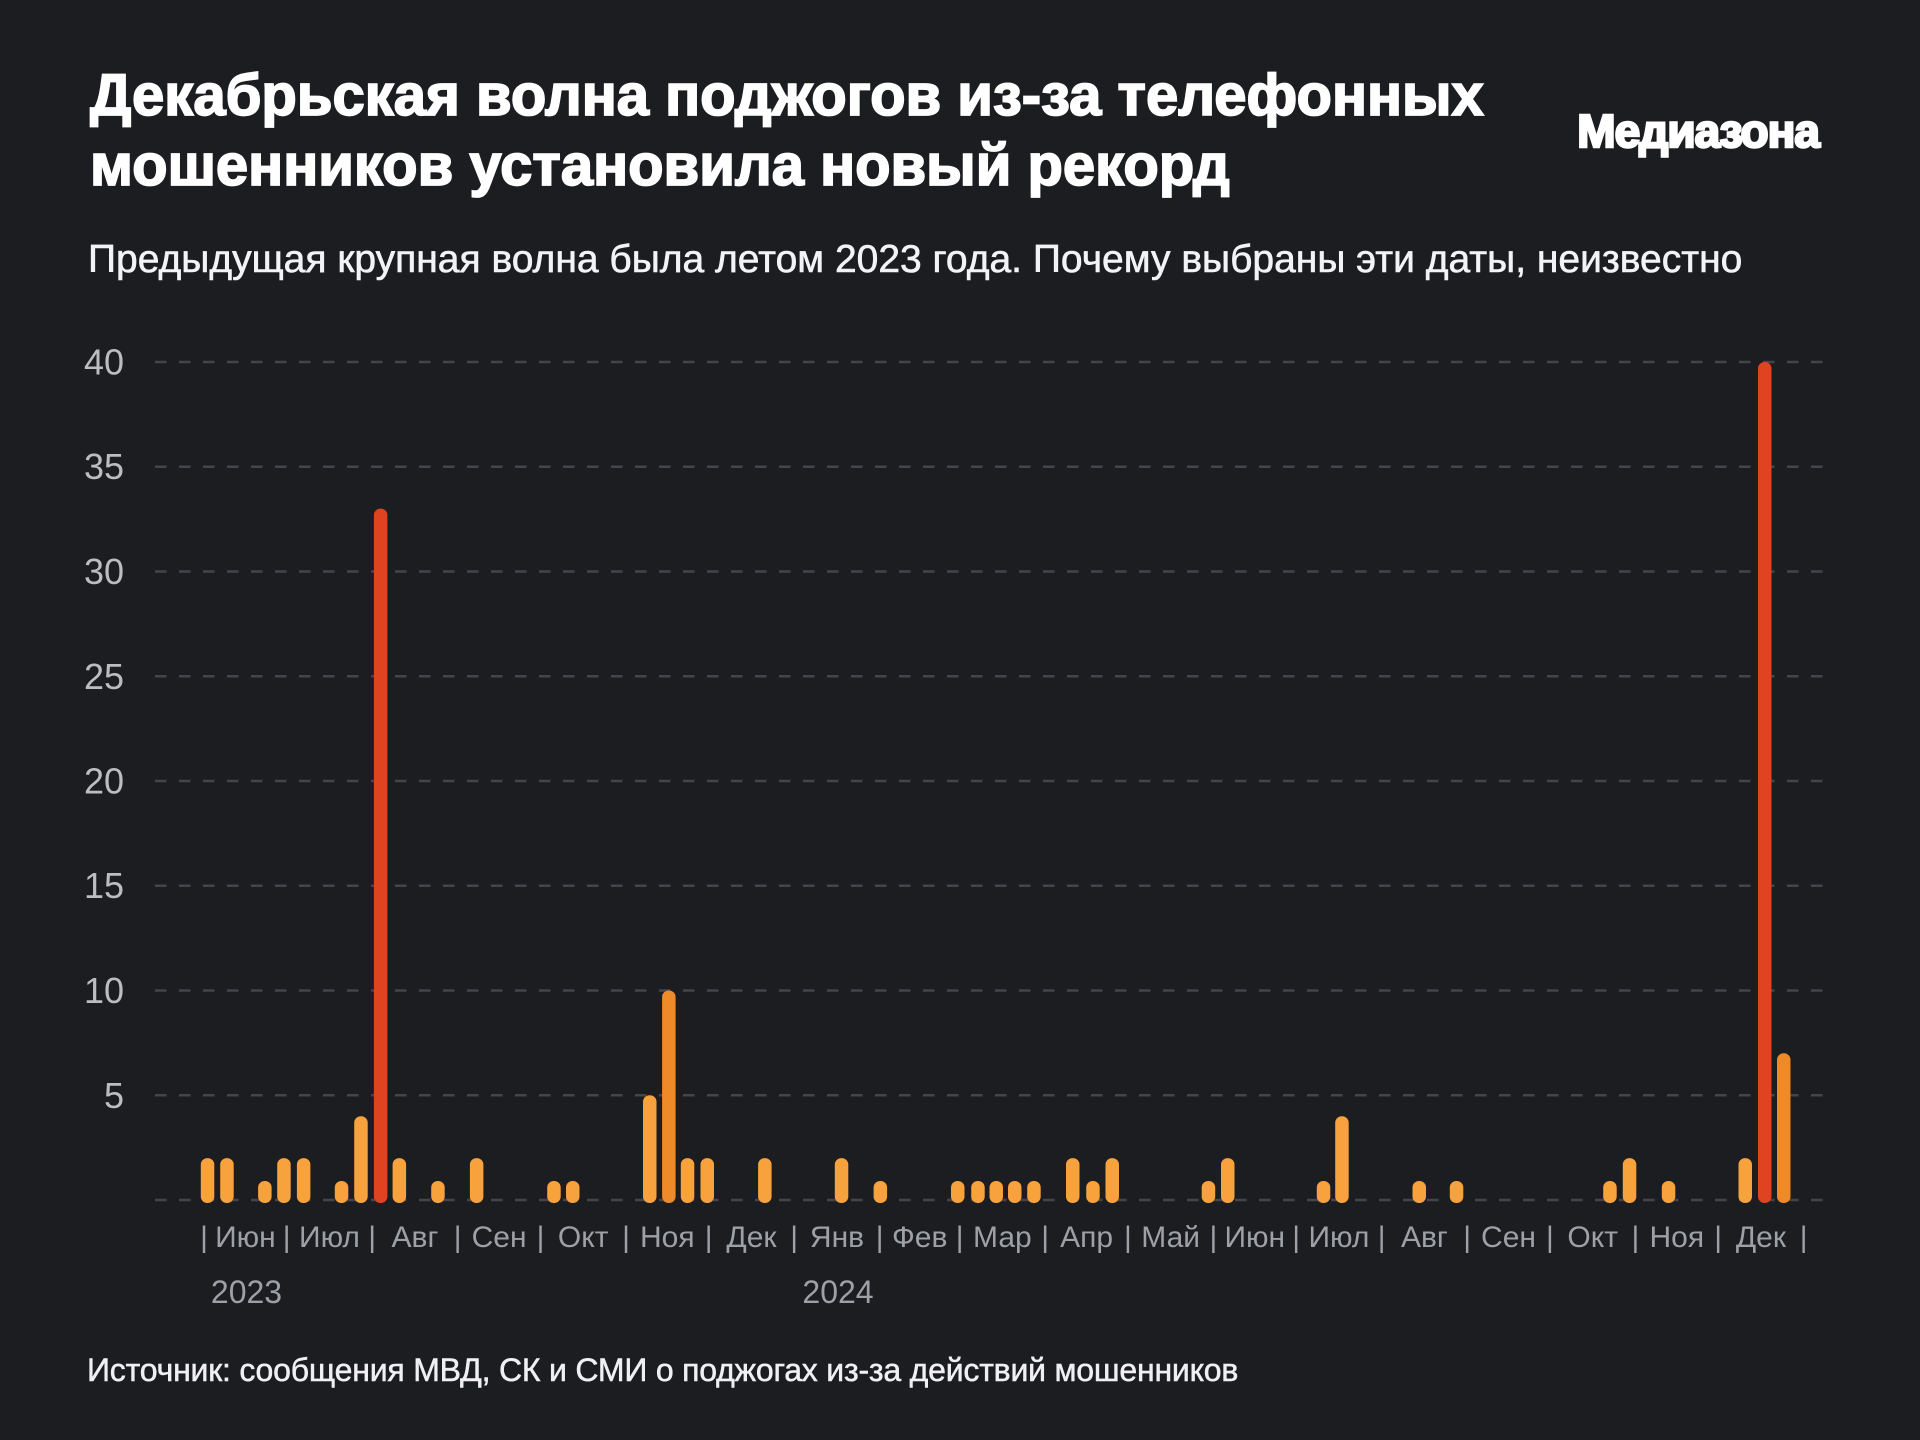 This screenshot has width=1920, height=1440. I want to click on svg-text: 20, so click(104, 781).